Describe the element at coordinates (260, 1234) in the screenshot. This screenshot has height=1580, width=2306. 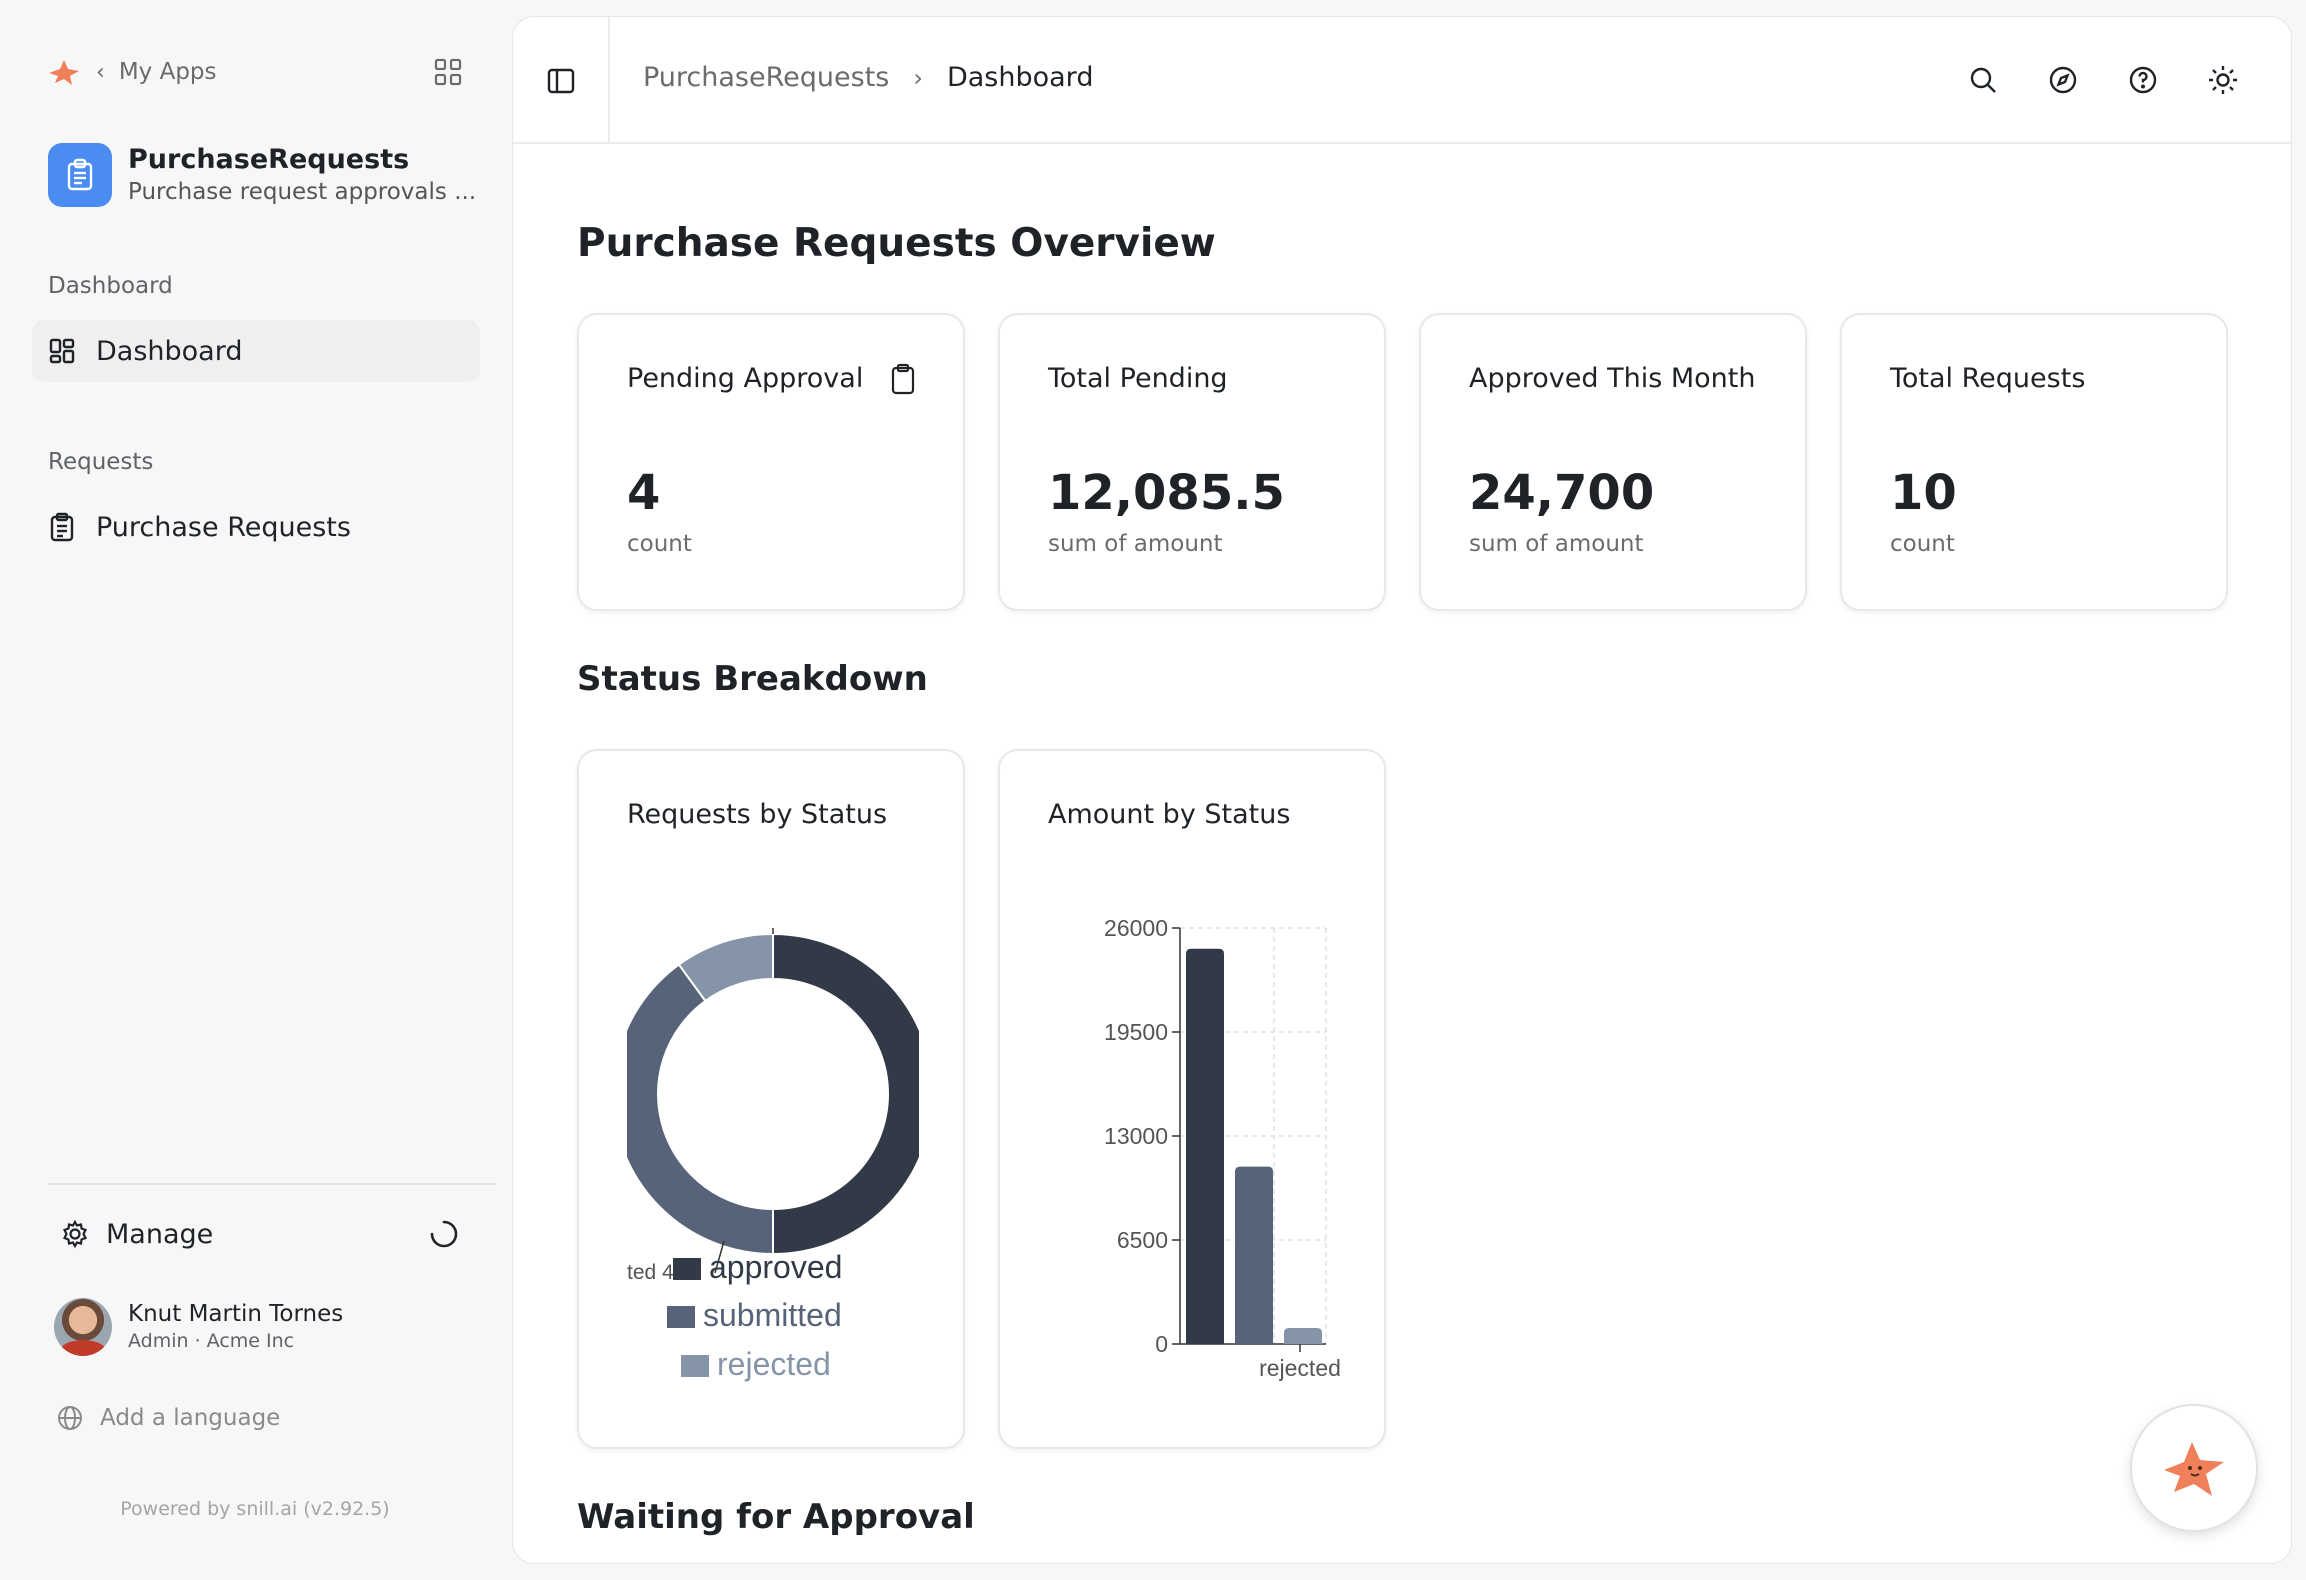
I see `manage-button: Manage` at that location.